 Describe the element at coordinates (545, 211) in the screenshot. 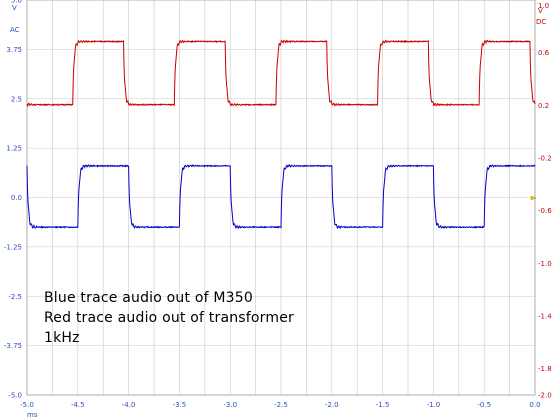

I see `right-axis-tick-label: -0.6` at that location.